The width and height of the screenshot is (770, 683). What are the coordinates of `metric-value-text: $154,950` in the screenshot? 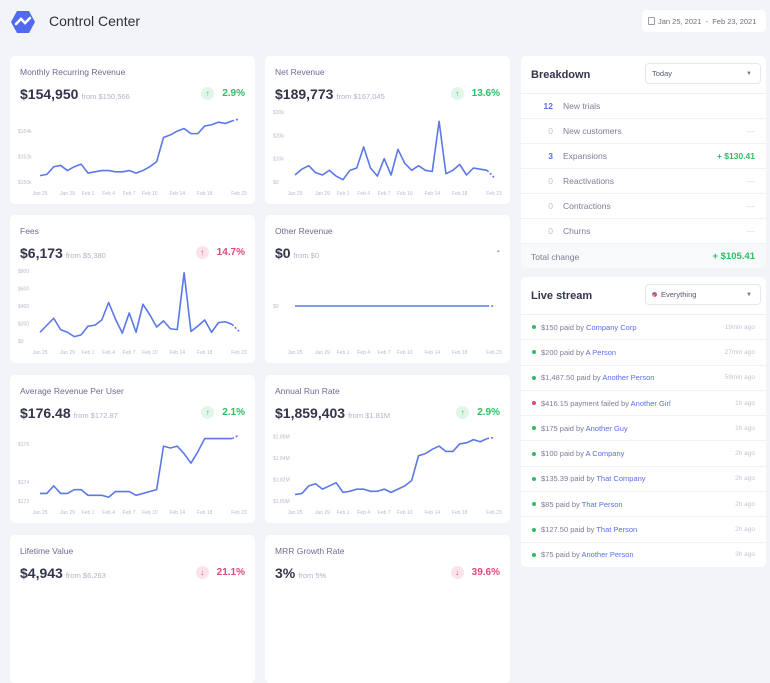 It's located at (49, 94).